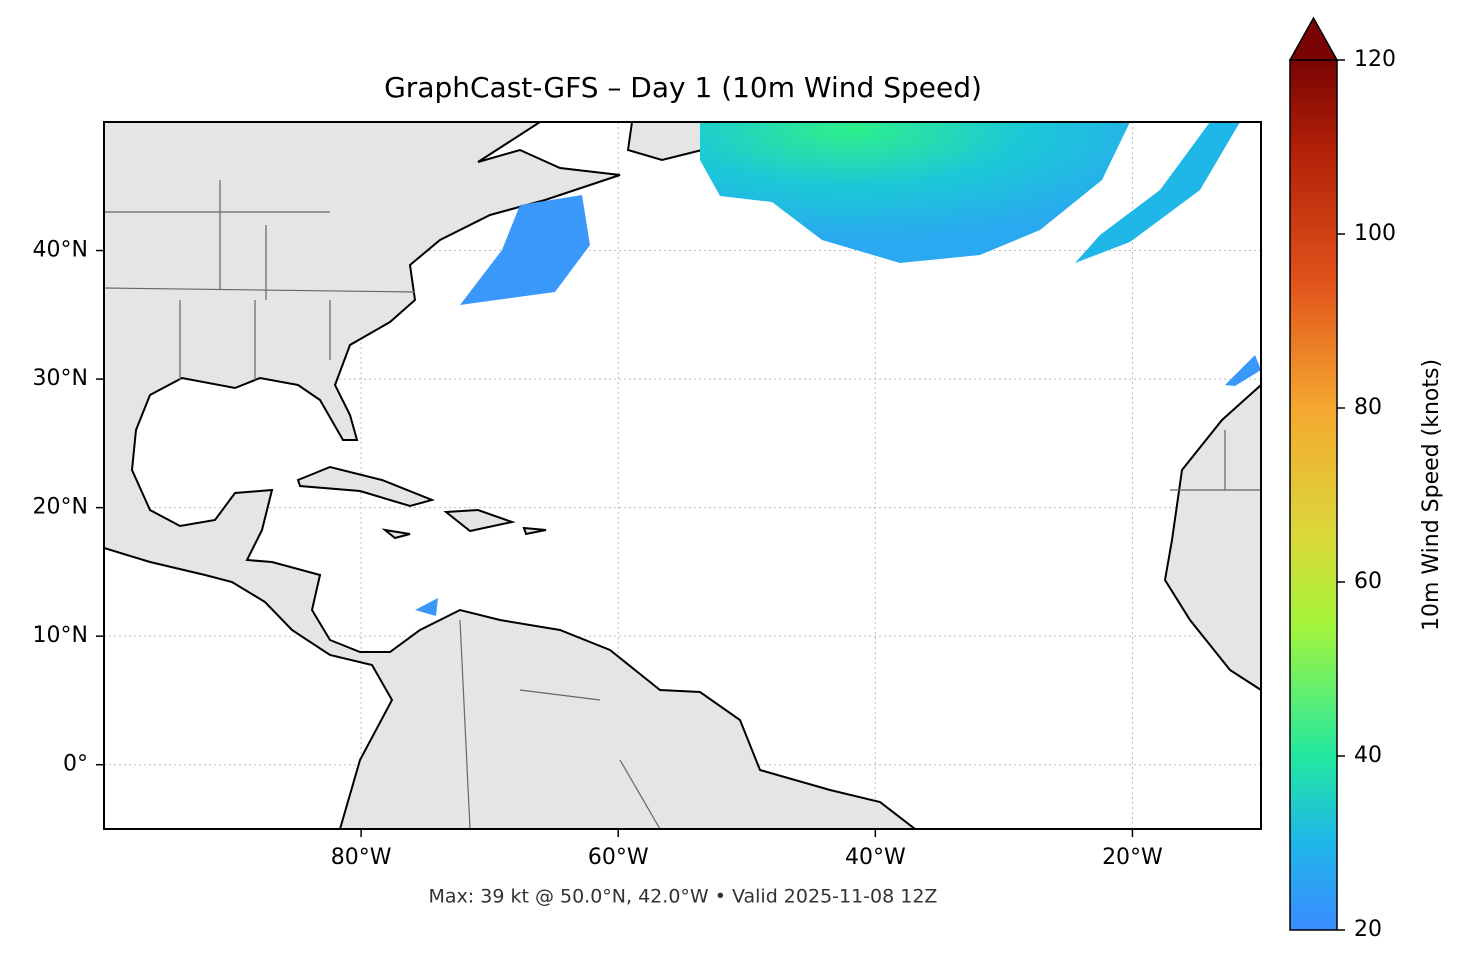 Image resolution: width=1466 pixels, height=969 pixels. Describe the element at coordinates (1132, 857) in the screenshot. I see `x-tick-label: 20°W` at that location.